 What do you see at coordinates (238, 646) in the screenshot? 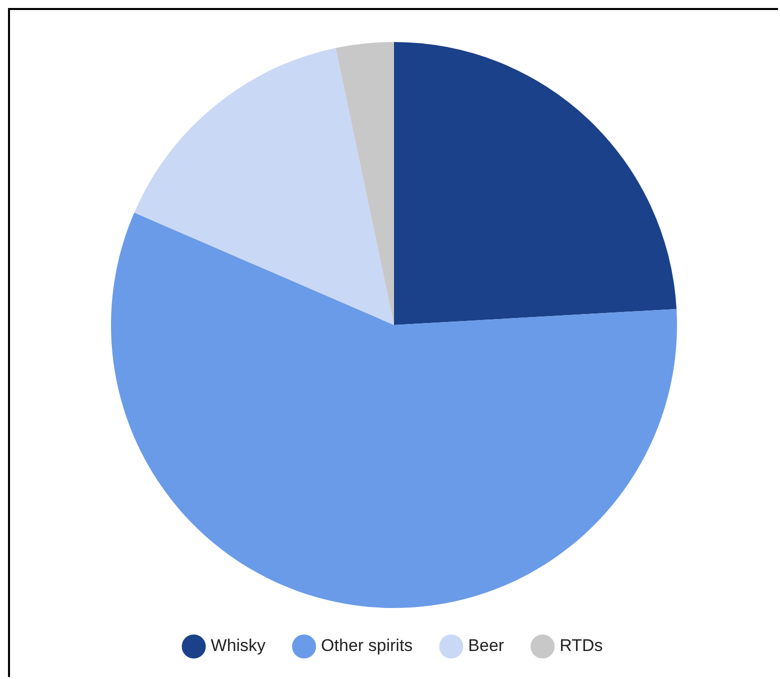
I see `legend-label: Whisky` at bounding box center [238, 646].